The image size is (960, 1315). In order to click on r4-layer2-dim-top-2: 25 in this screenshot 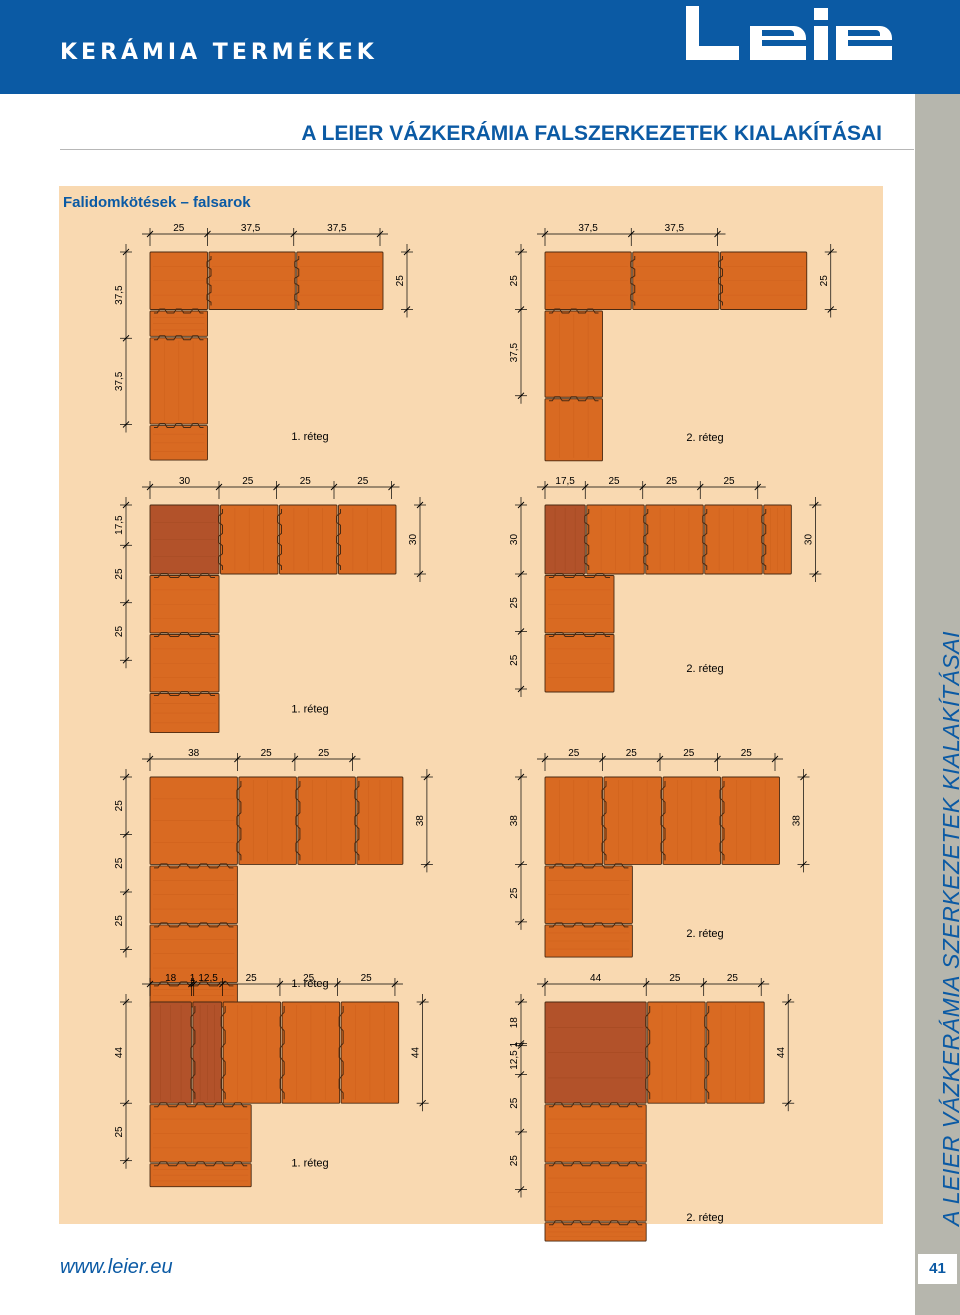, I will do `click(733, 978)`.